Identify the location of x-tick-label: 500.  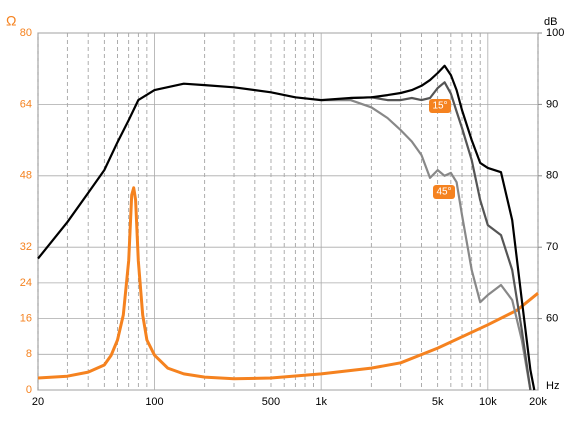
(271, 402).